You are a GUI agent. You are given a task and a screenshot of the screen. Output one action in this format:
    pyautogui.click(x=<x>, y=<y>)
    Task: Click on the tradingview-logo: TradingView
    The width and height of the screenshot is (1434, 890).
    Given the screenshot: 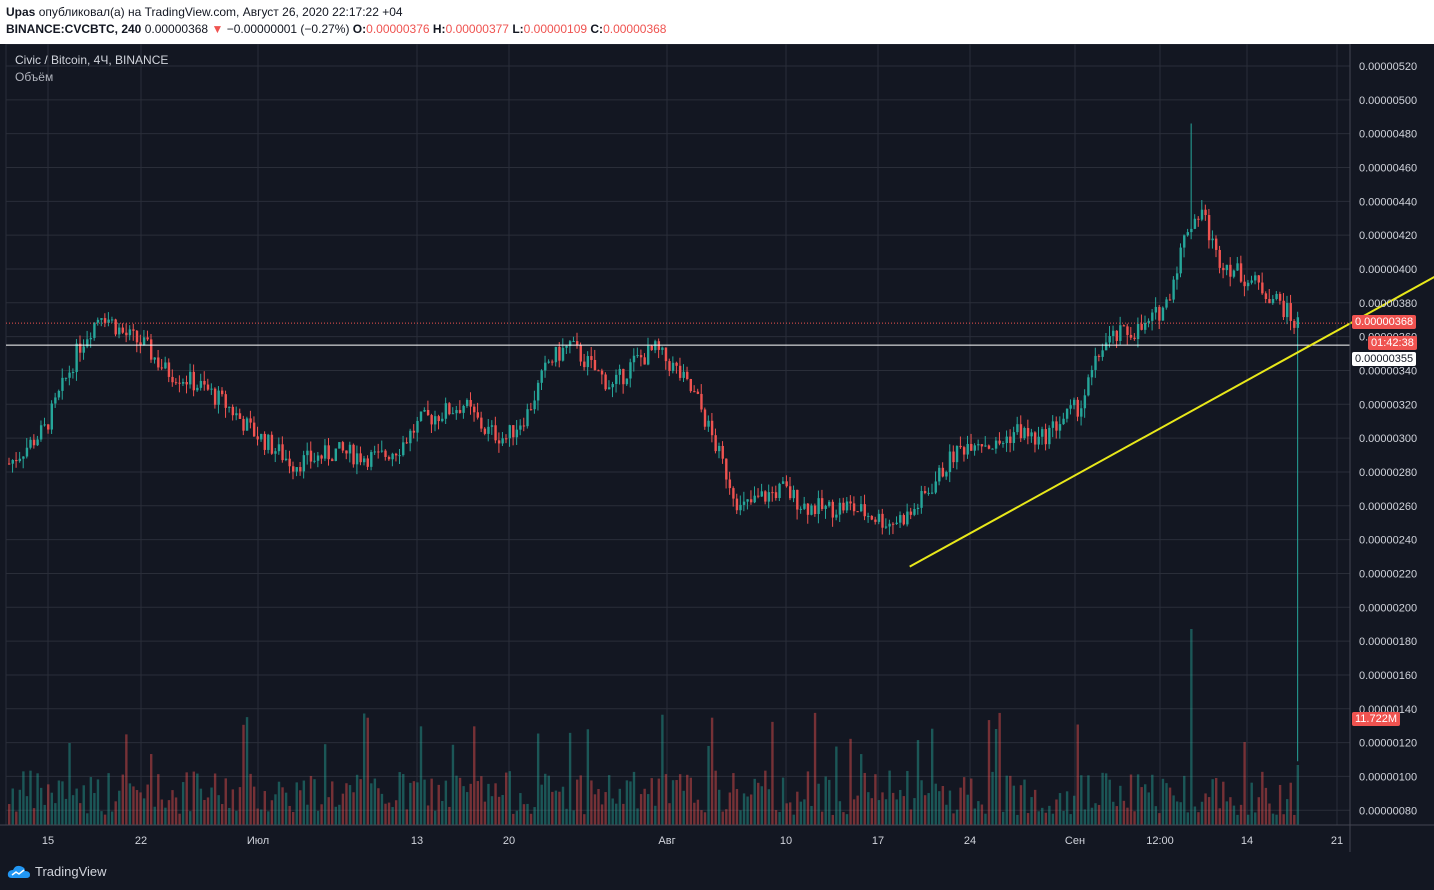 What is the action you would take?
    pyautogui.click(x=57, y=871)
    